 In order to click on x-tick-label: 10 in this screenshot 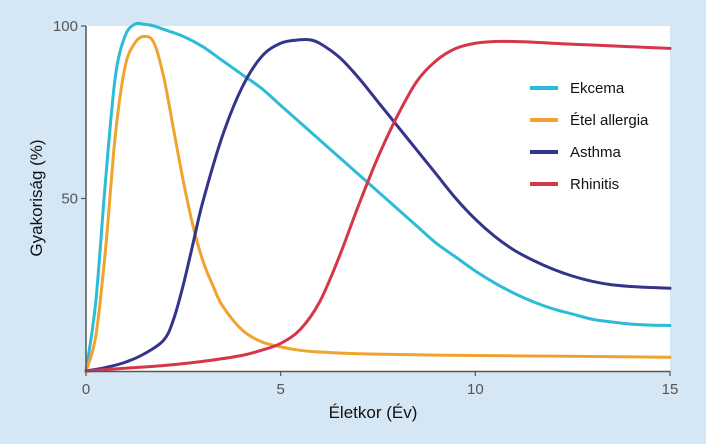, I will do `click(475, 389)`.